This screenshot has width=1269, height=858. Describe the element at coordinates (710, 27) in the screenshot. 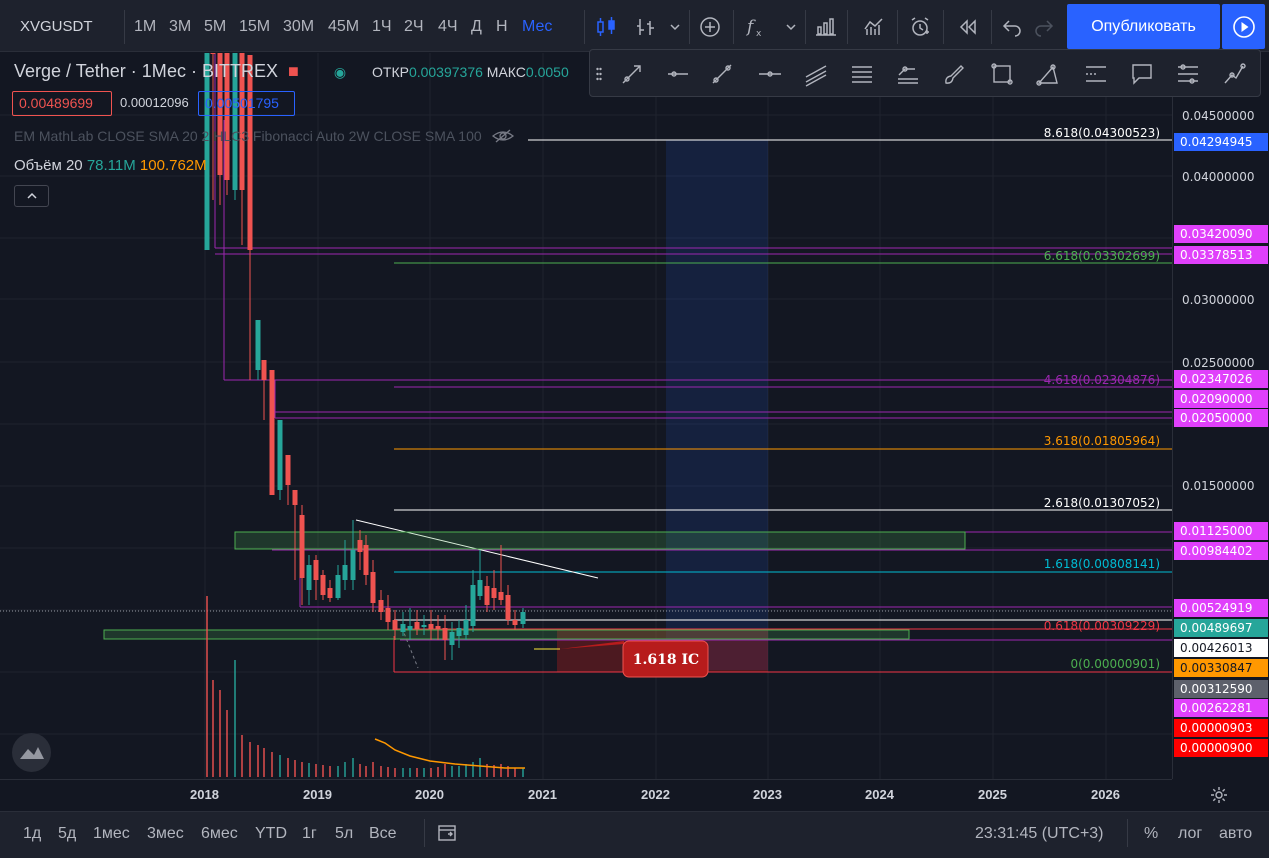

I see `add-symbol-icon` at that location.